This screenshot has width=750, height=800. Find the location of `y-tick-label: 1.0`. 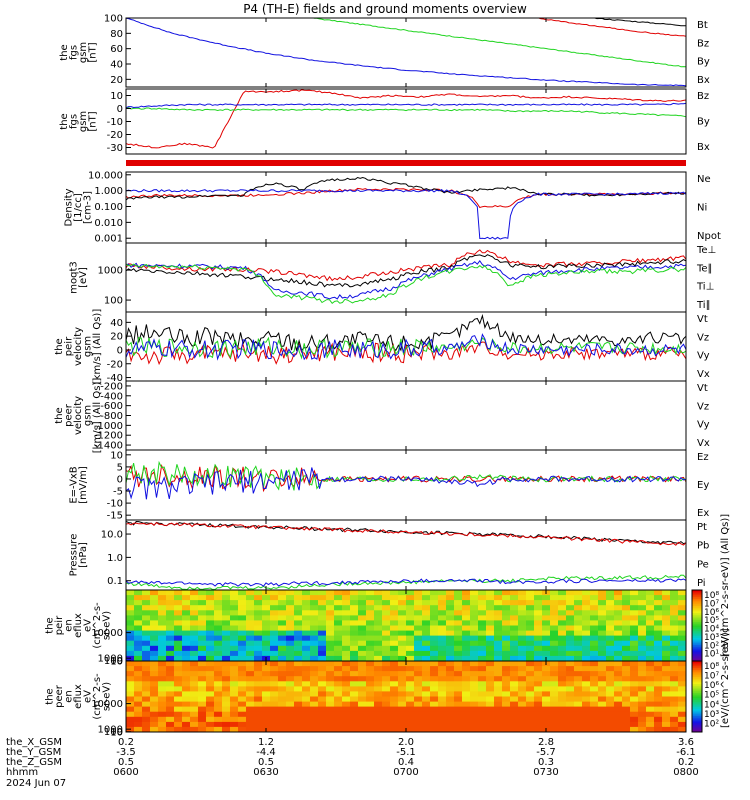

y-tick-label: 1.0 is located at coordinates (115, 558).